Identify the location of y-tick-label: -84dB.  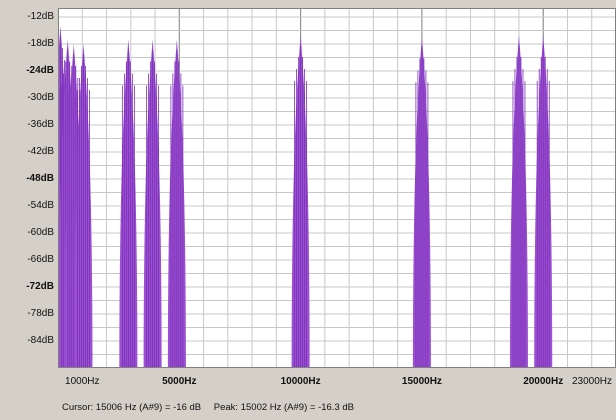
(40, 340).